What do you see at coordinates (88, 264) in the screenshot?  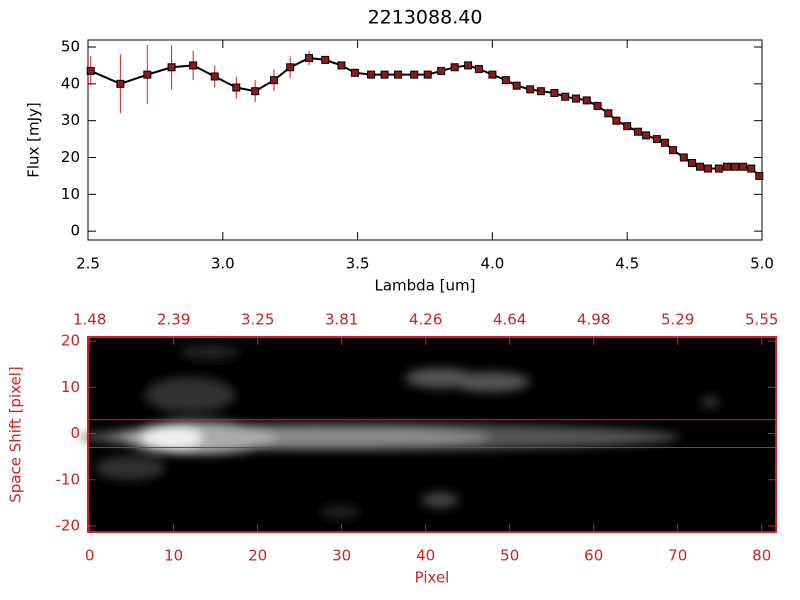 I see `x-tick-label: 2.5` at bounding box center [88, 264].